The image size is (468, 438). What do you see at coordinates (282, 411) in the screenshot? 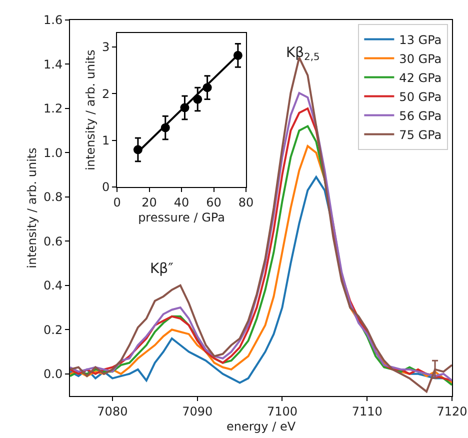
I see `x-tick-label: 7100` at bounding box center [282, 411].